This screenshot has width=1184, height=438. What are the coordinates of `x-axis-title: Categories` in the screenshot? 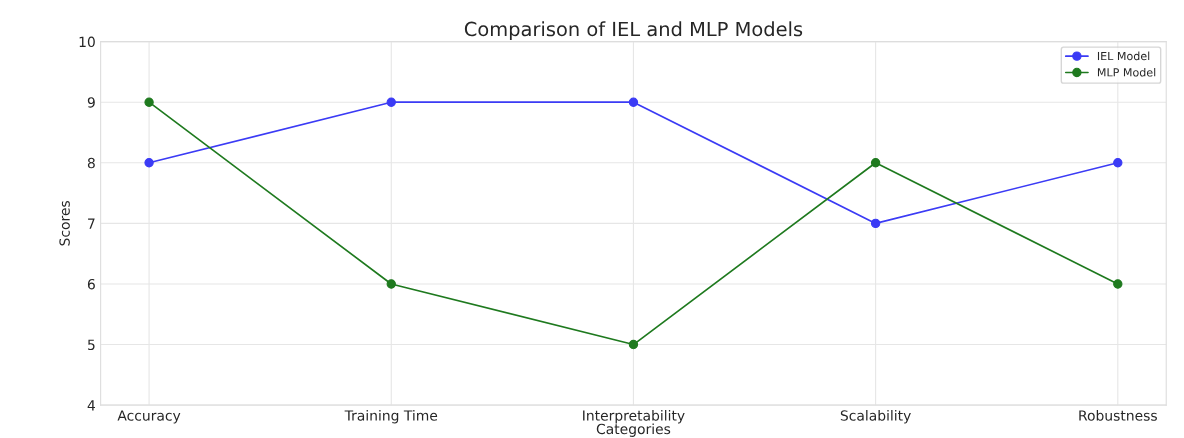 It's located at (633, 430).